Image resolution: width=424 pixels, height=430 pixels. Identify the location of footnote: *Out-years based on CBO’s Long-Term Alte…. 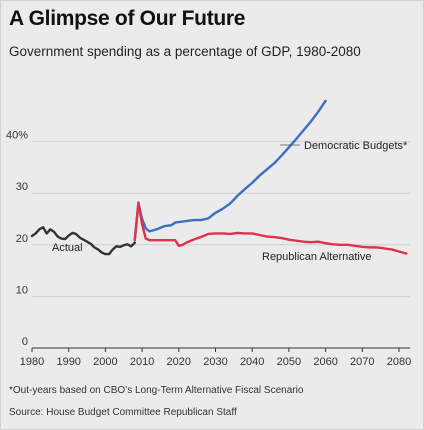
(156, 390).